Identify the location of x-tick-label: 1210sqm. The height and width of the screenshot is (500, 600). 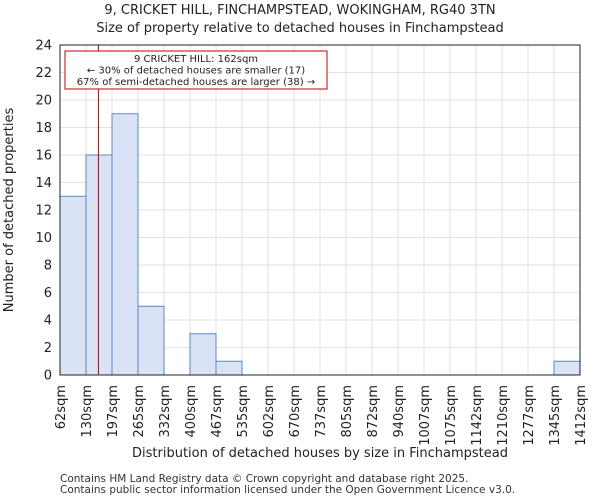
(503, 415).